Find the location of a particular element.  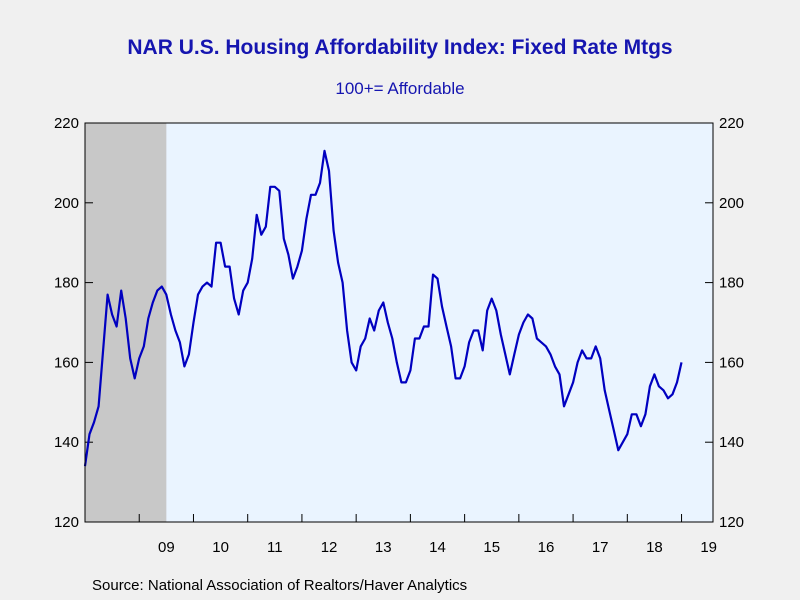

y-tick-label-right: 220 is located at coordinates (731, 123).